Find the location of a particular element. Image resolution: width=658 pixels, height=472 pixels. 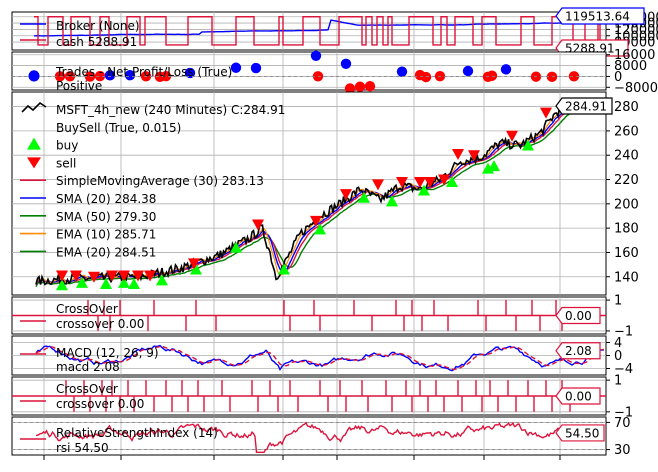

legend-label-buy: buy is located at coordinates (67, 146).